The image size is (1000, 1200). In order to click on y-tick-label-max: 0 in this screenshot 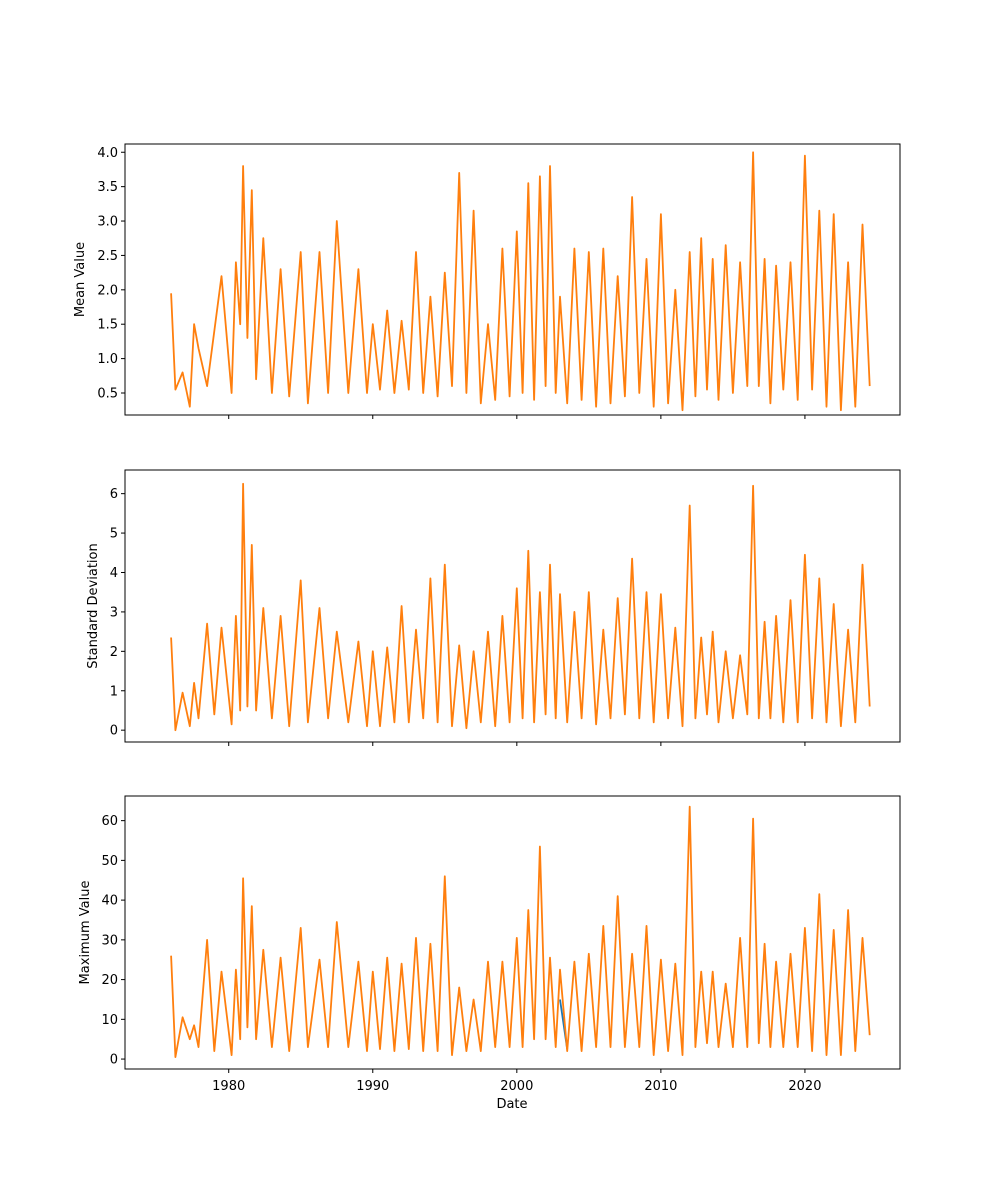, I will do `click(114, 1060)`.